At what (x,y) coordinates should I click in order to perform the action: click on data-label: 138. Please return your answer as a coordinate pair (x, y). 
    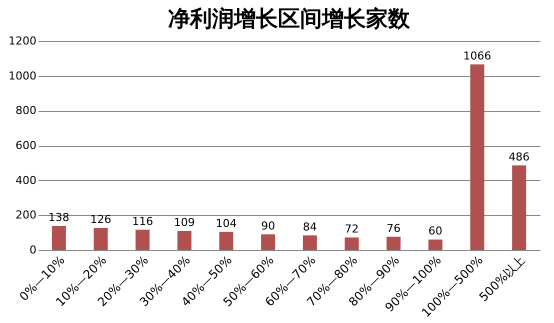
    Looking at the image, I should click on (59, 217).